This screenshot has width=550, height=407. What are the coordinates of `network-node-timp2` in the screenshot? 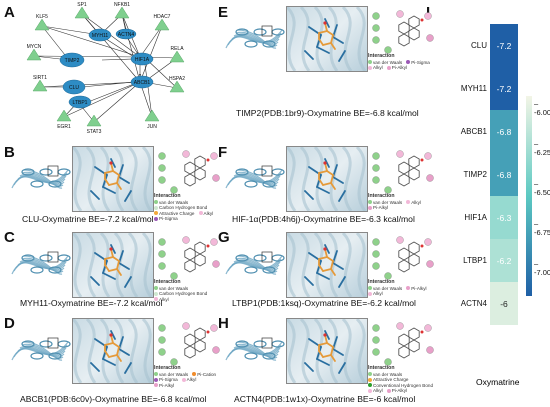 It's located at (72, 60).